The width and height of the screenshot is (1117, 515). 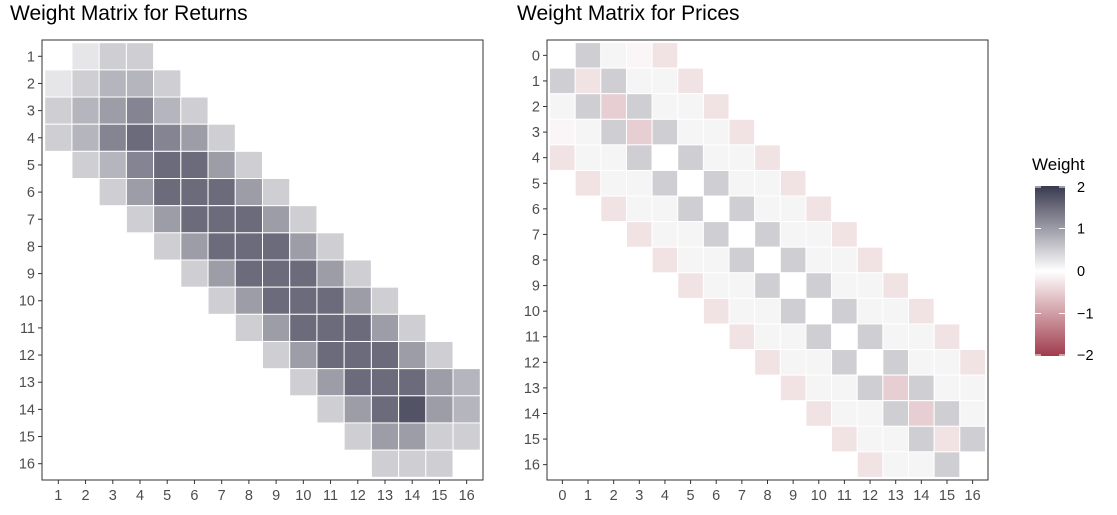 What do you see at coordinates (27, 438) in the screenshot?
I see `returns-y-tick-label: 15` at bounding box center [27, 438].